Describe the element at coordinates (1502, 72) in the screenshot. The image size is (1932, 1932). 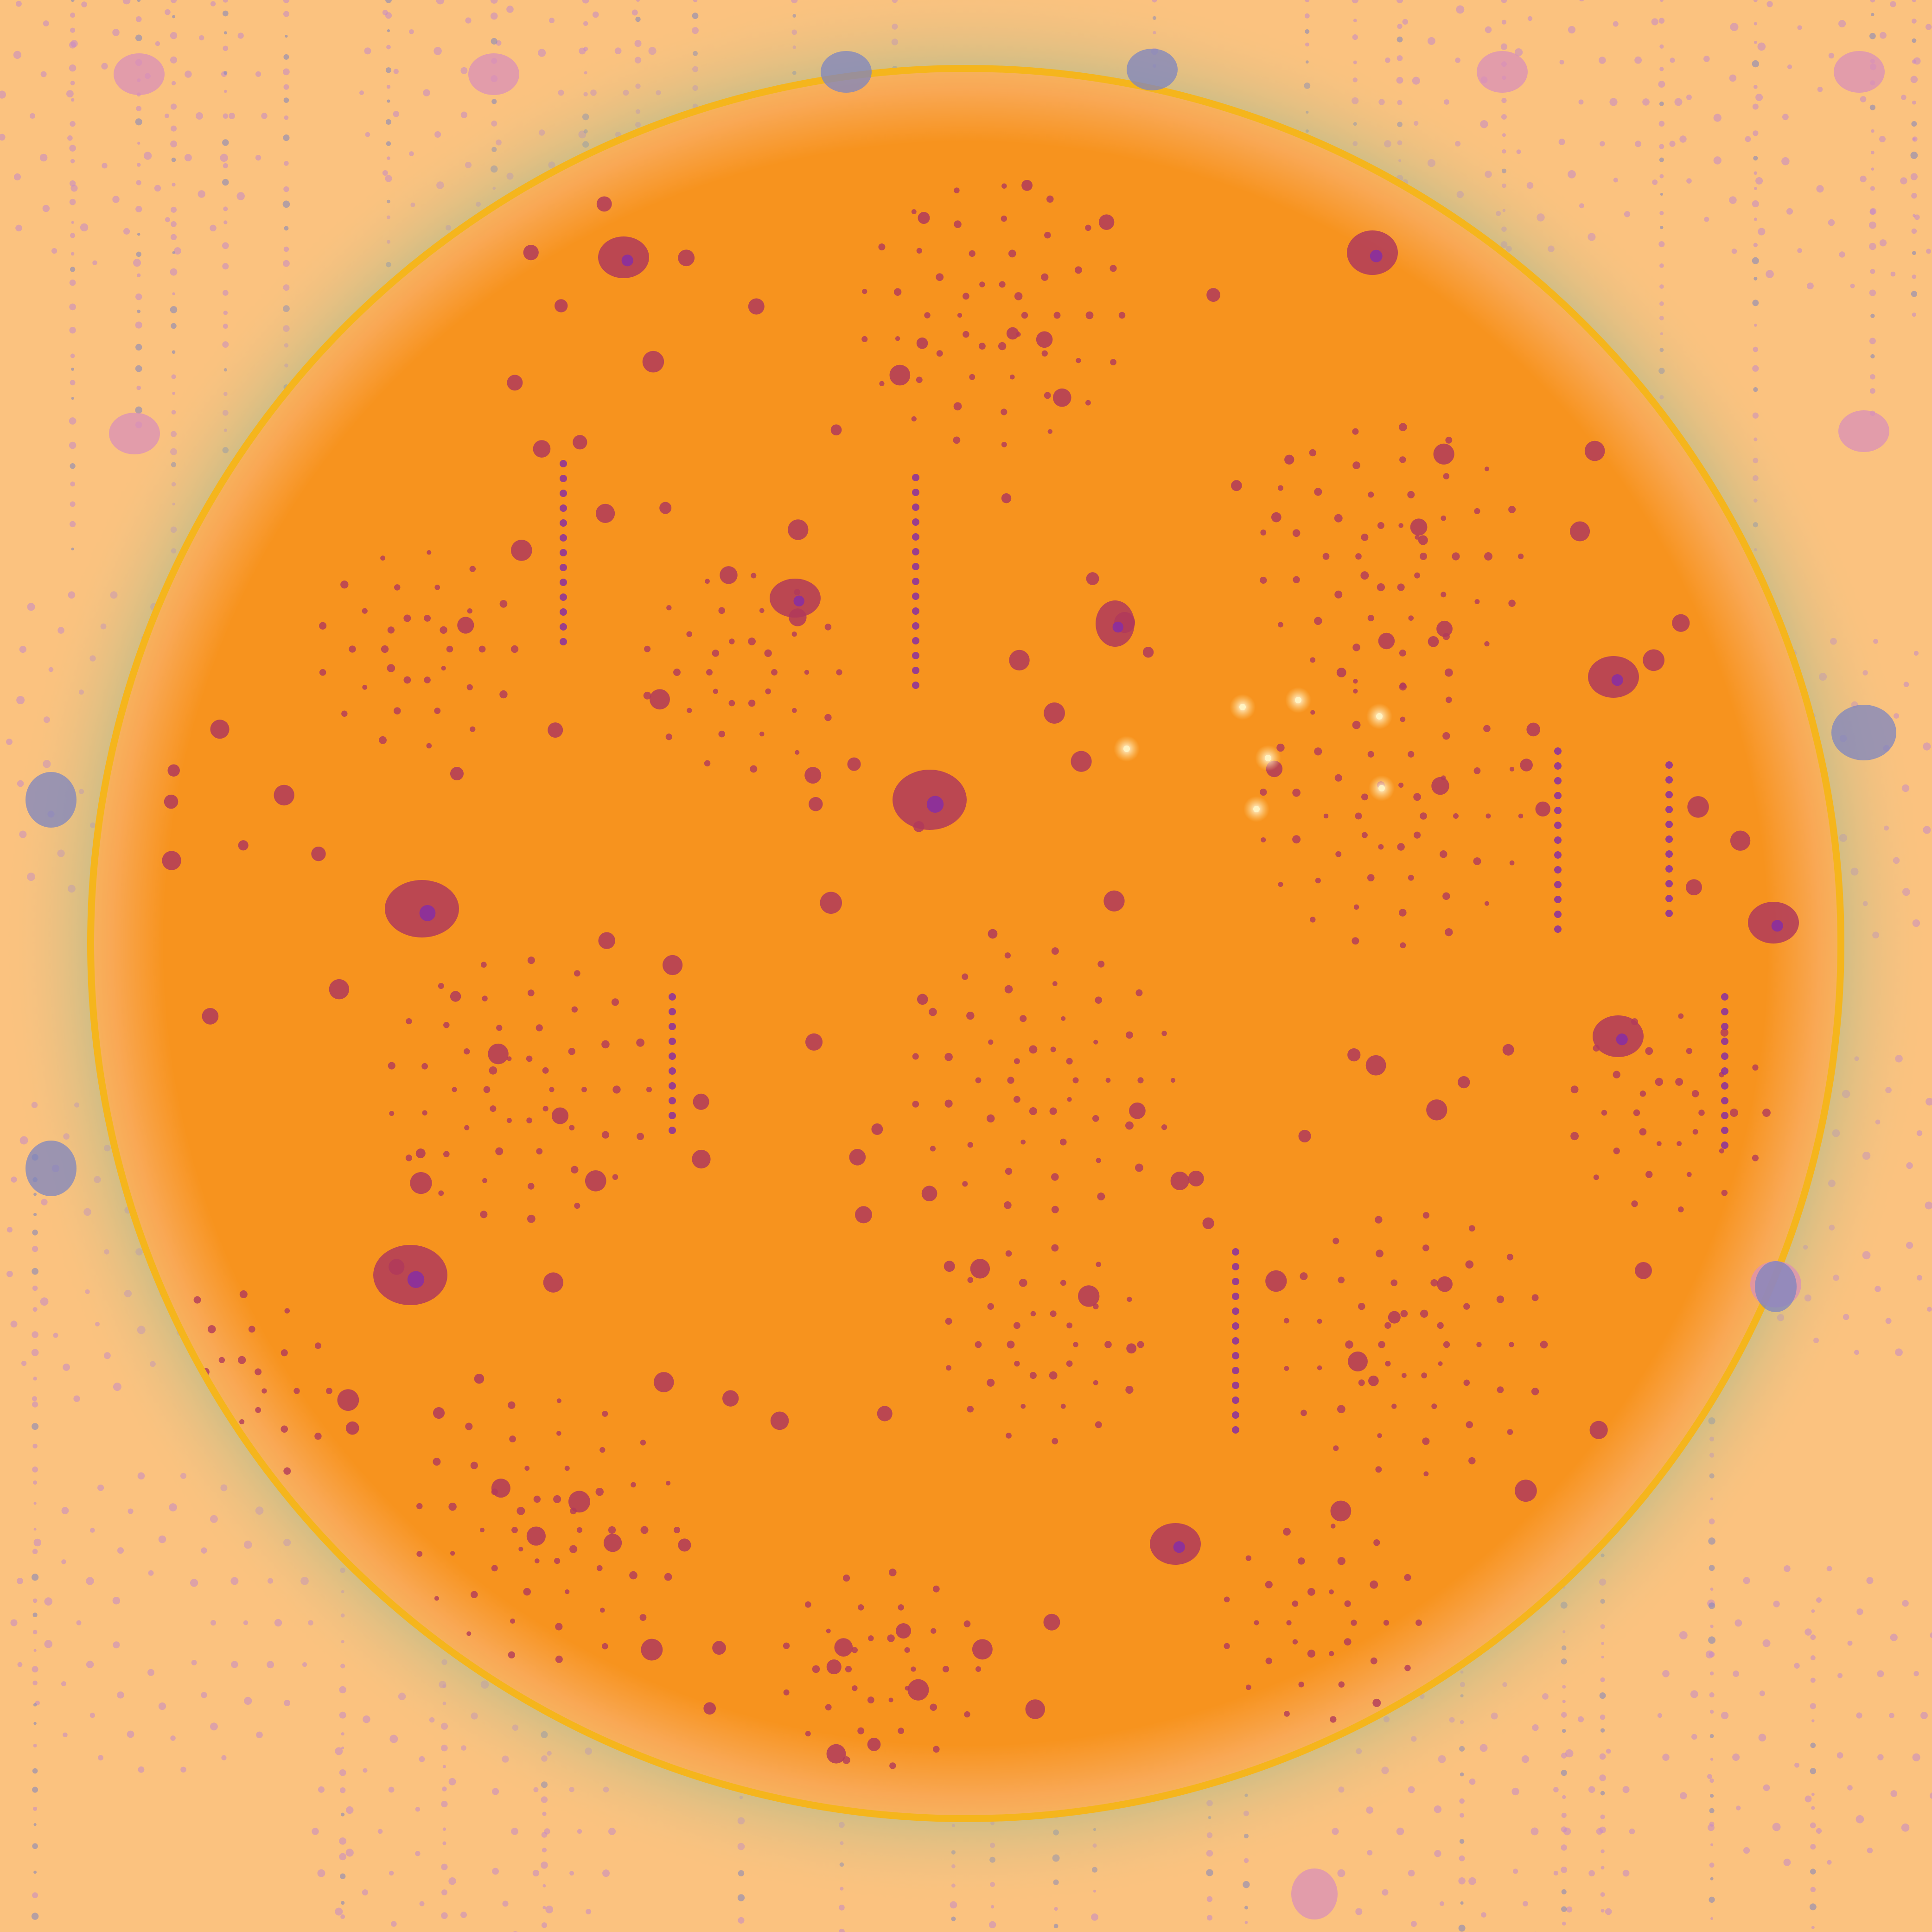
I see `bg-blob` at that location.